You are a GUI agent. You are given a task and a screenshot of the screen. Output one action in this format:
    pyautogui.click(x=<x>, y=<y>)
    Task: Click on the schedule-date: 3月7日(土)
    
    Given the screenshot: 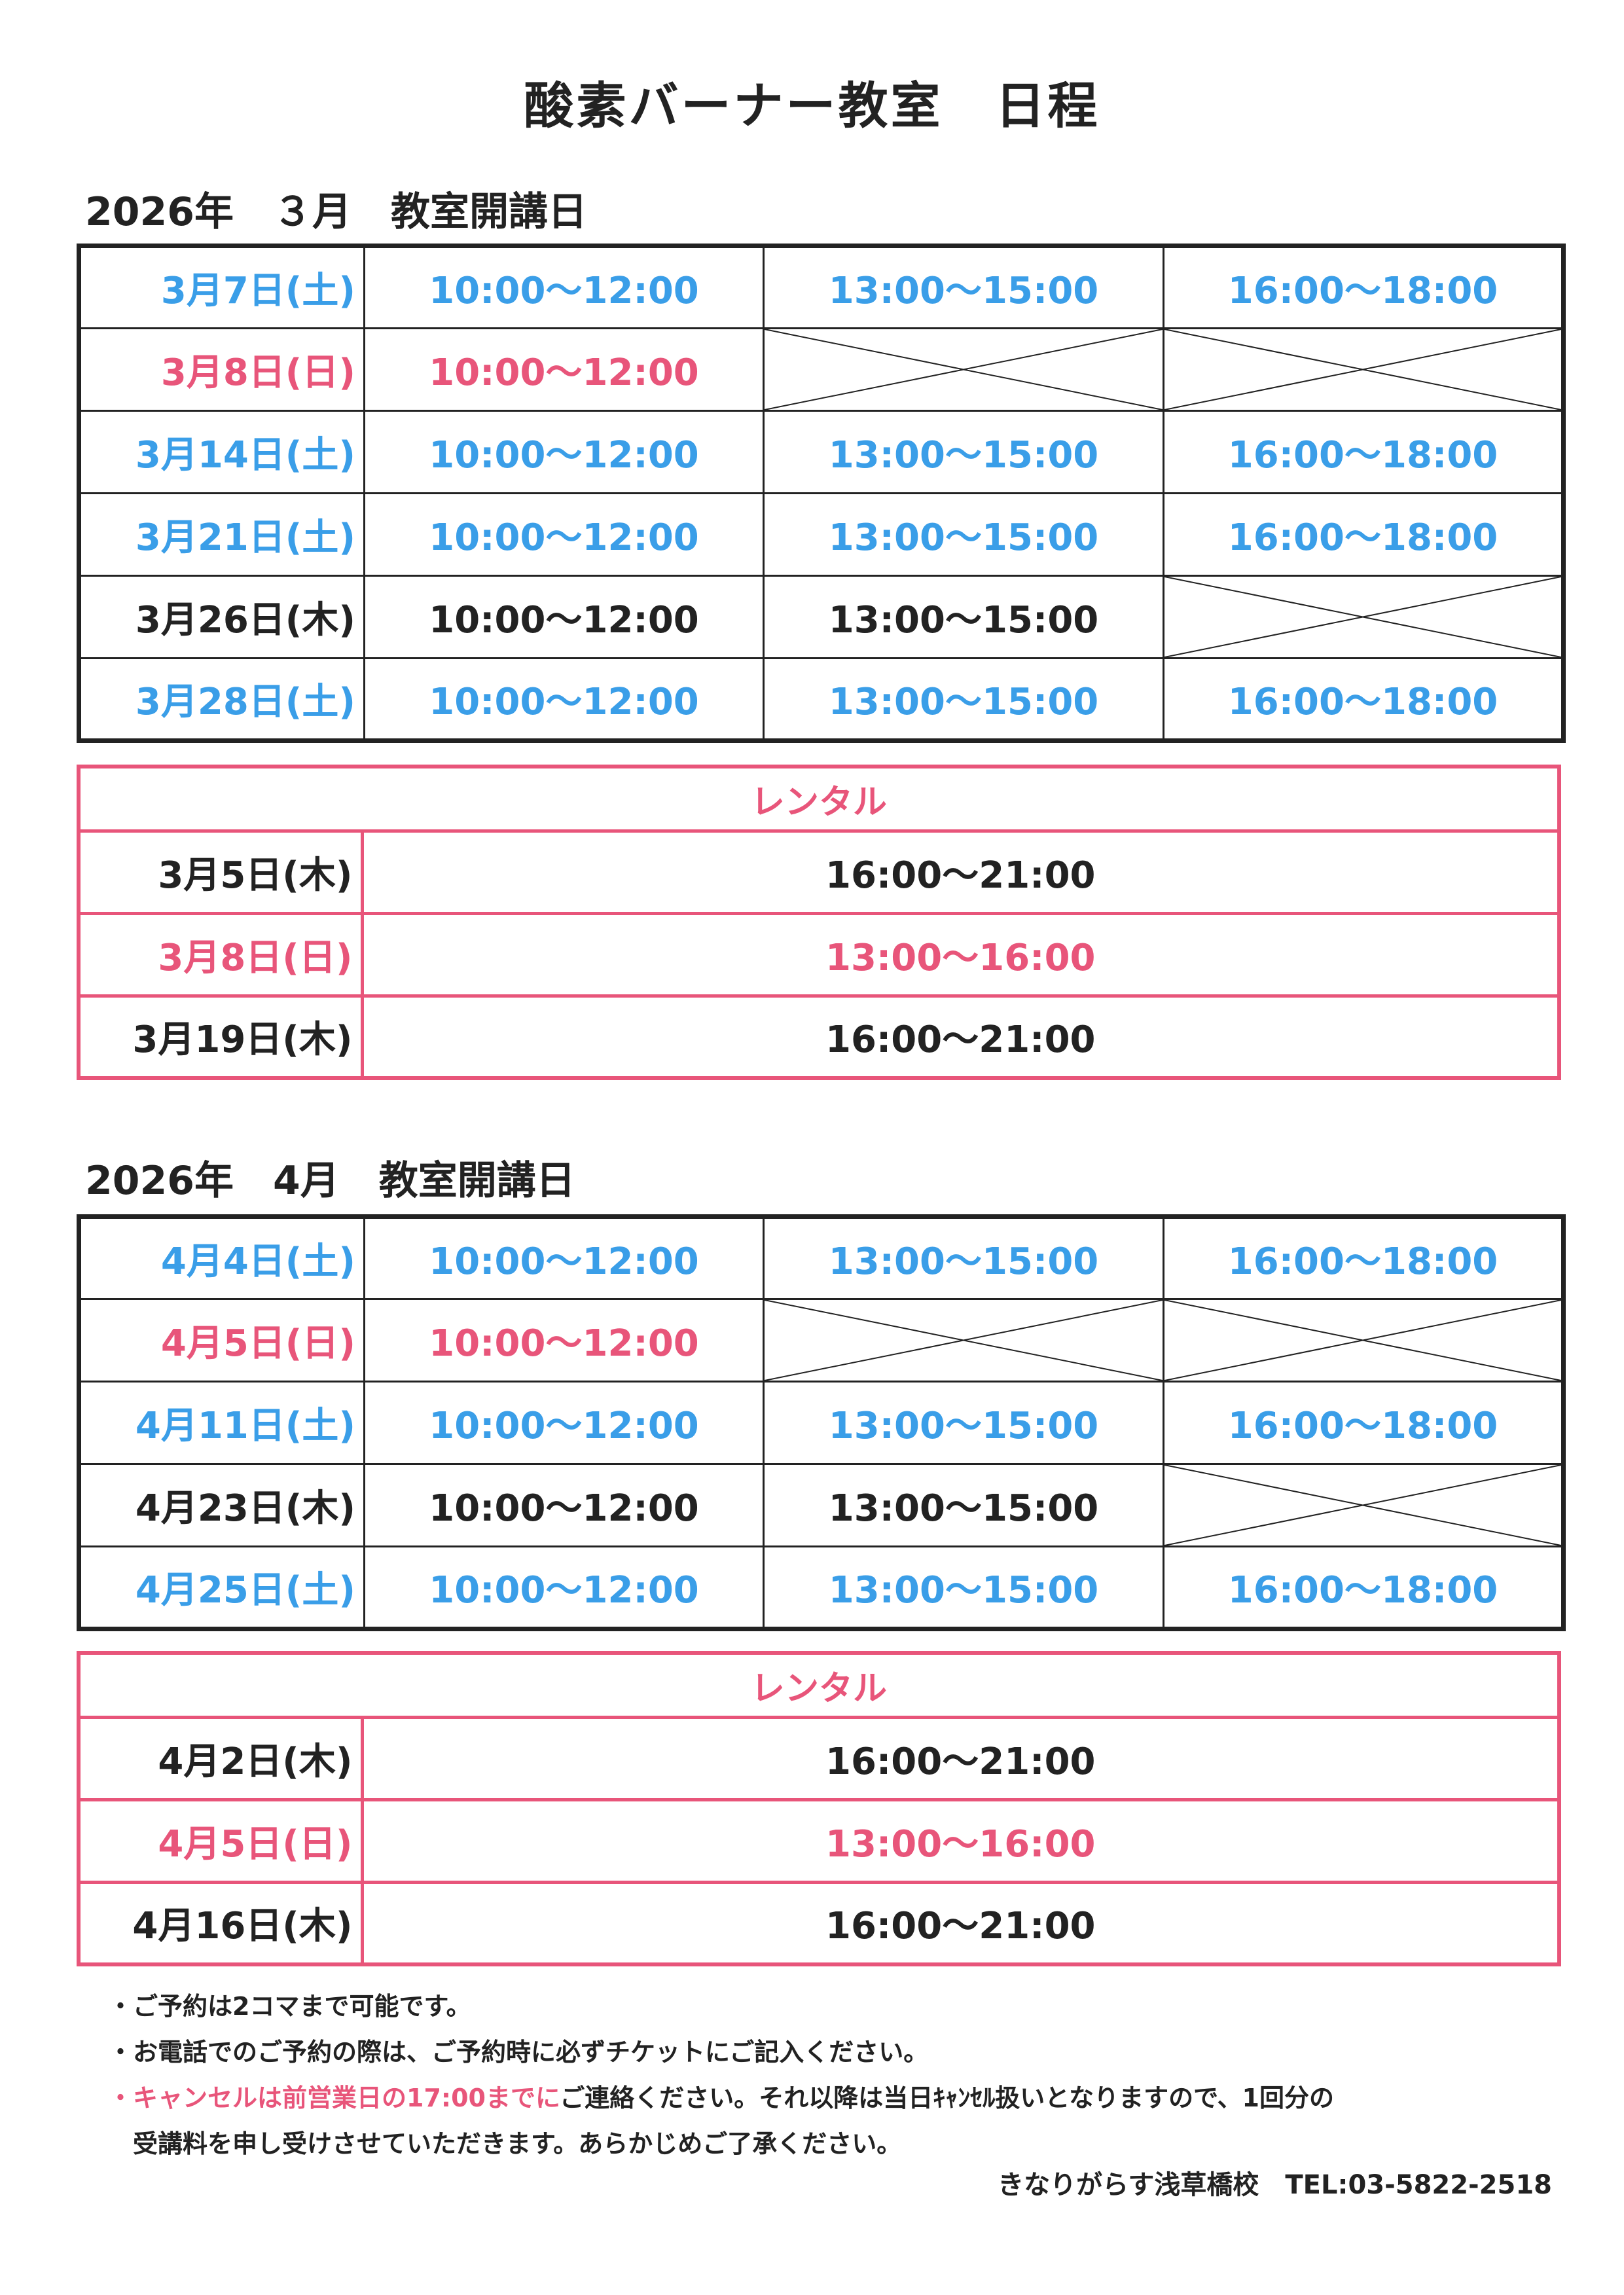 What is the action you would take?
    pyautogui.click(x=221, y=287)
    